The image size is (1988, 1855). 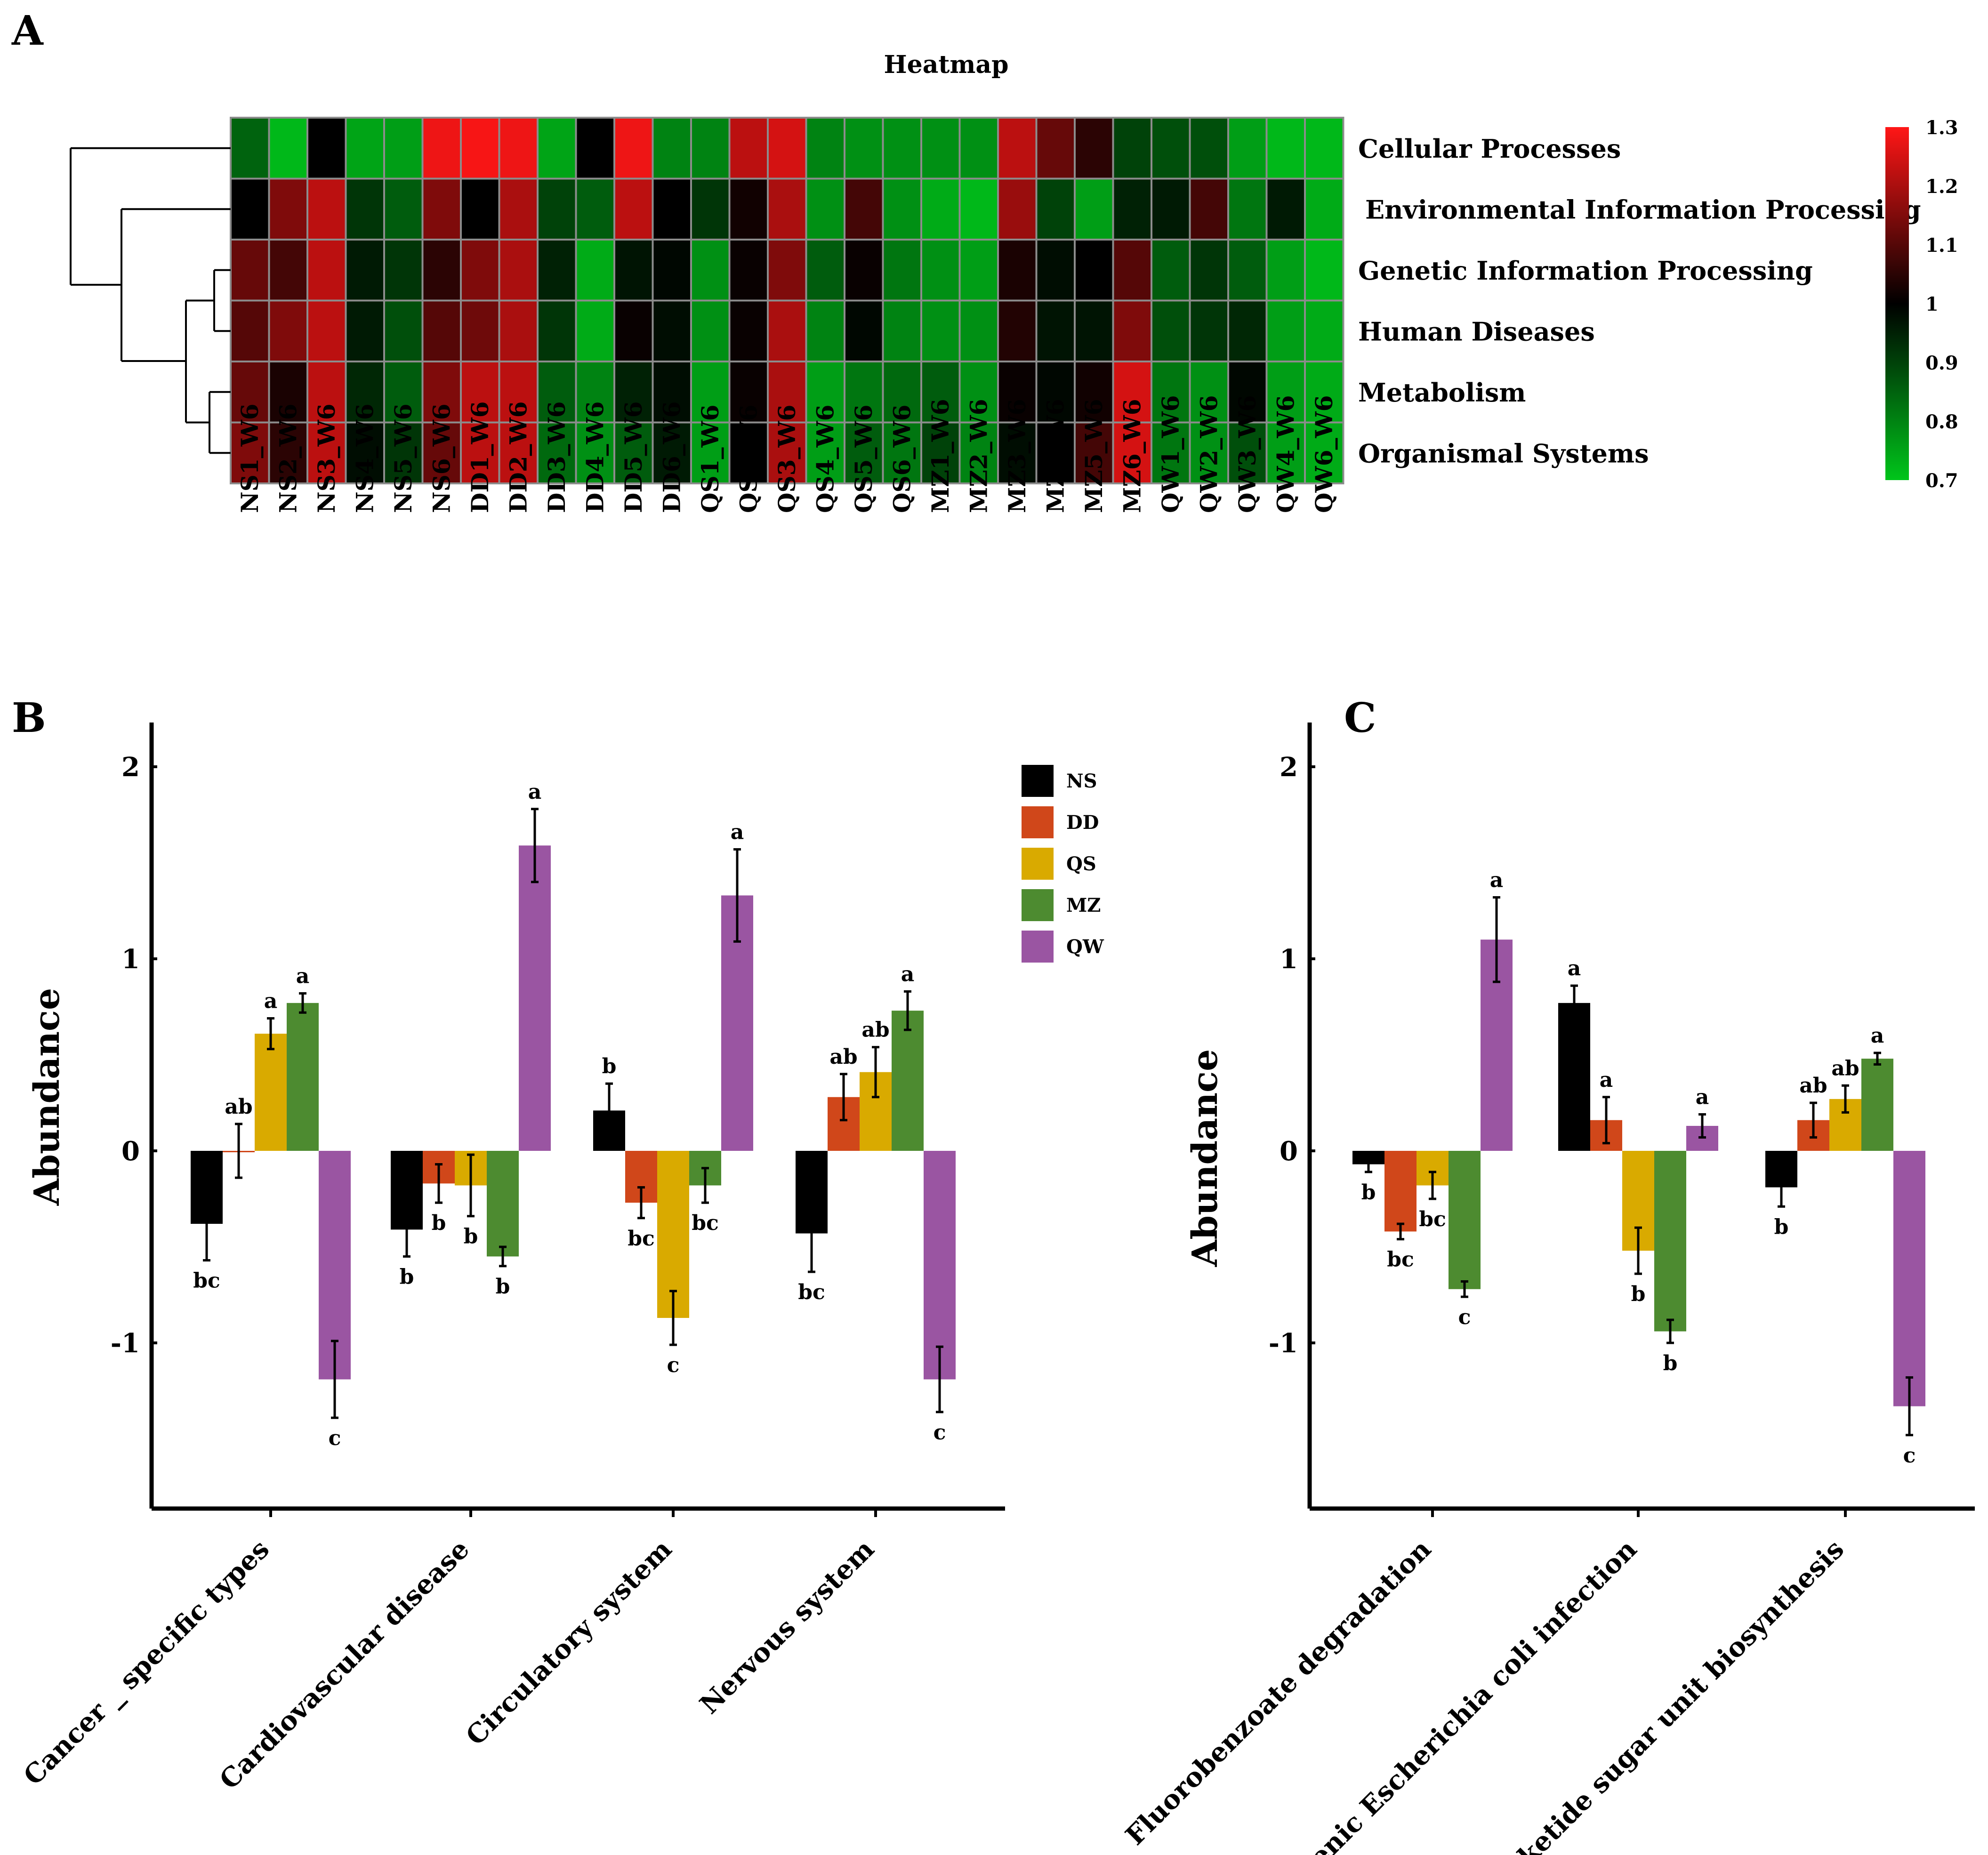 I want to click on colorbar-tick-label: 1.2, so click(x=1941, y=187).